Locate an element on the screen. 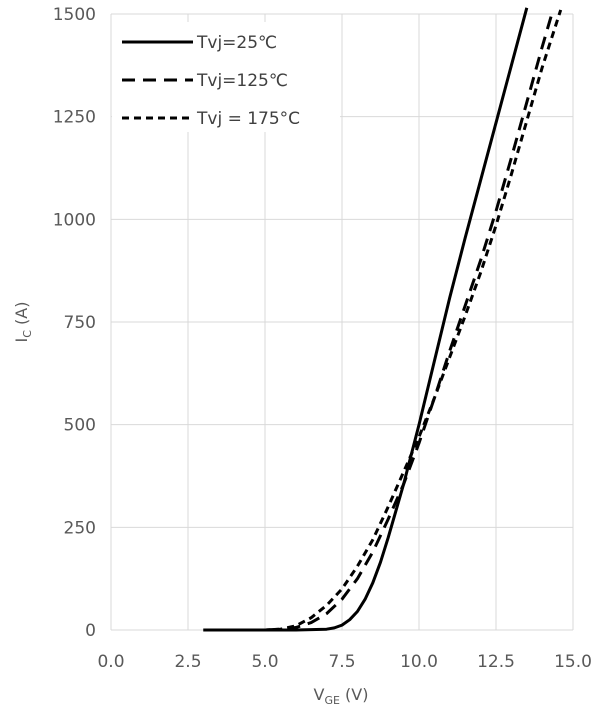  x-tick-labels: 0.0 2.5 5.0 7.5 10.0 12.5 15.0 is located at coordinates (344, 662).